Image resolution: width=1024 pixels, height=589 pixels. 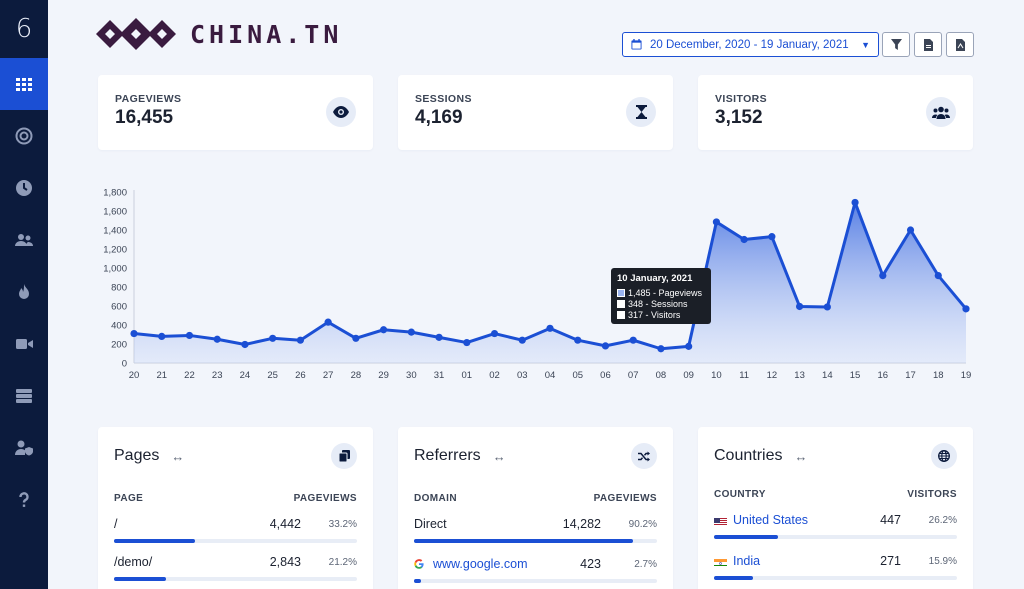 I want to click on row-value: 4,442, so click(x=285, y=524).